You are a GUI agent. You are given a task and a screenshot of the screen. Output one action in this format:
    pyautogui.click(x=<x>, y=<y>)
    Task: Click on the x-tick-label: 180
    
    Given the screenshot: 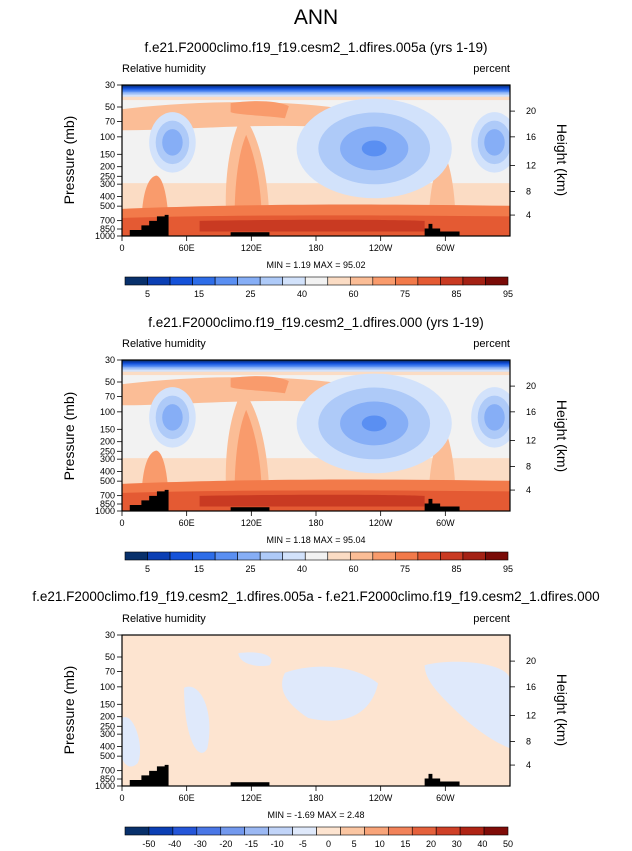 What is the action you would take?
    pyautogui.click(x=315, y=798)
    